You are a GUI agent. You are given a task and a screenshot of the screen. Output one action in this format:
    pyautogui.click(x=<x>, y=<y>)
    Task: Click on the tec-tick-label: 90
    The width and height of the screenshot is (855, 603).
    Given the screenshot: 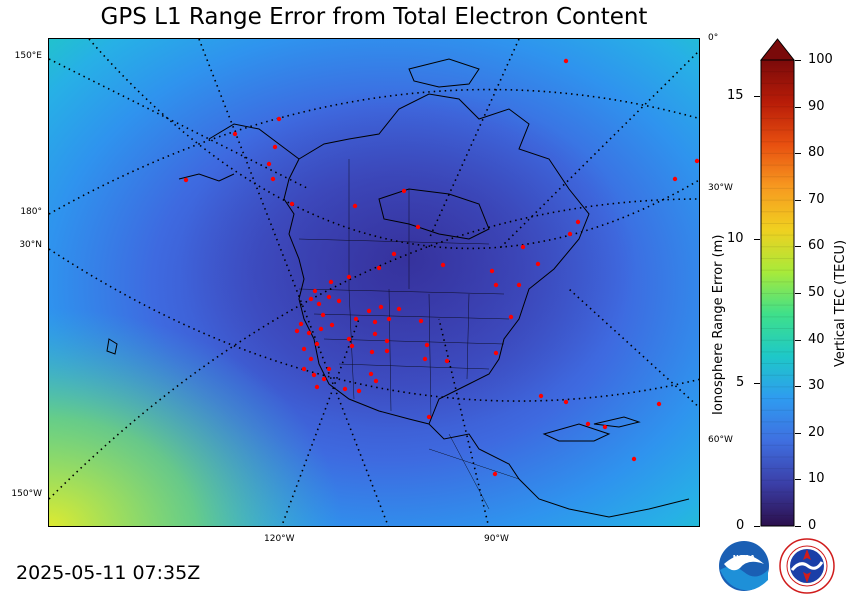 What is the action you would take?
    pyautogui.click(x=816, y=106)
    